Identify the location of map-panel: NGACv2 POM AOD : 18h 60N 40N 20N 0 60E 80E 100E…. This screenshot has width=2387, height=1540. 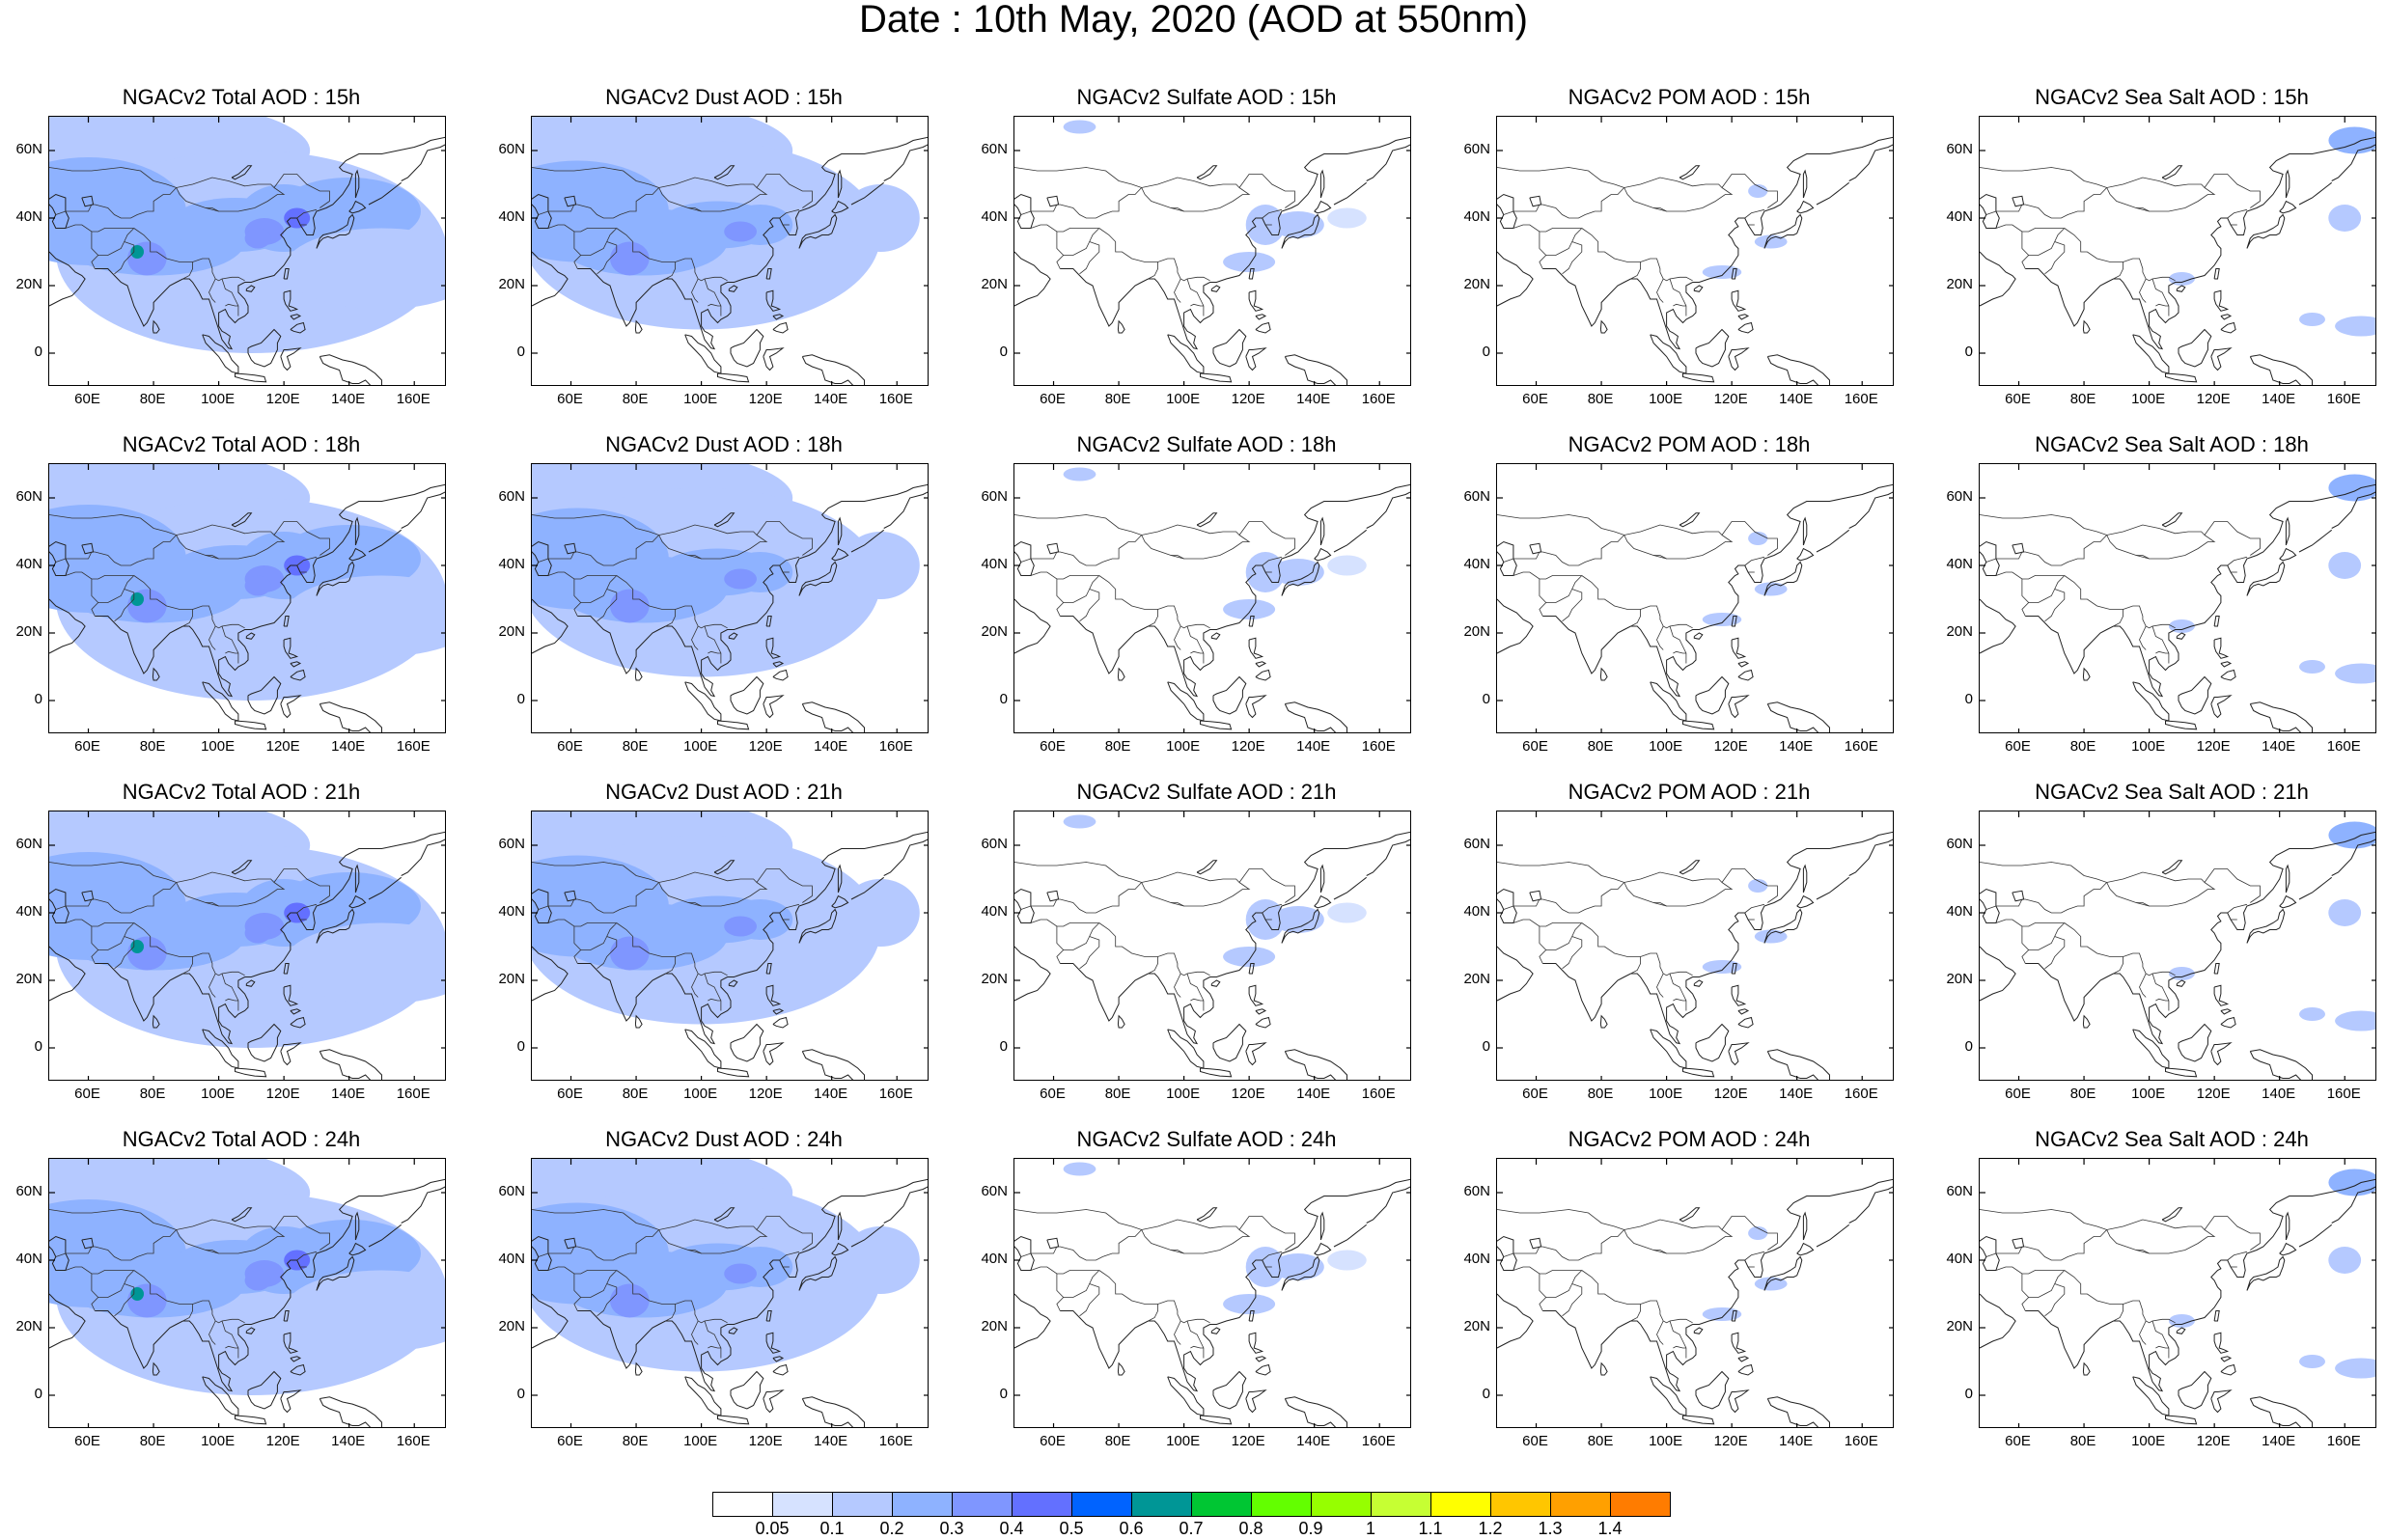
(1689, 606).